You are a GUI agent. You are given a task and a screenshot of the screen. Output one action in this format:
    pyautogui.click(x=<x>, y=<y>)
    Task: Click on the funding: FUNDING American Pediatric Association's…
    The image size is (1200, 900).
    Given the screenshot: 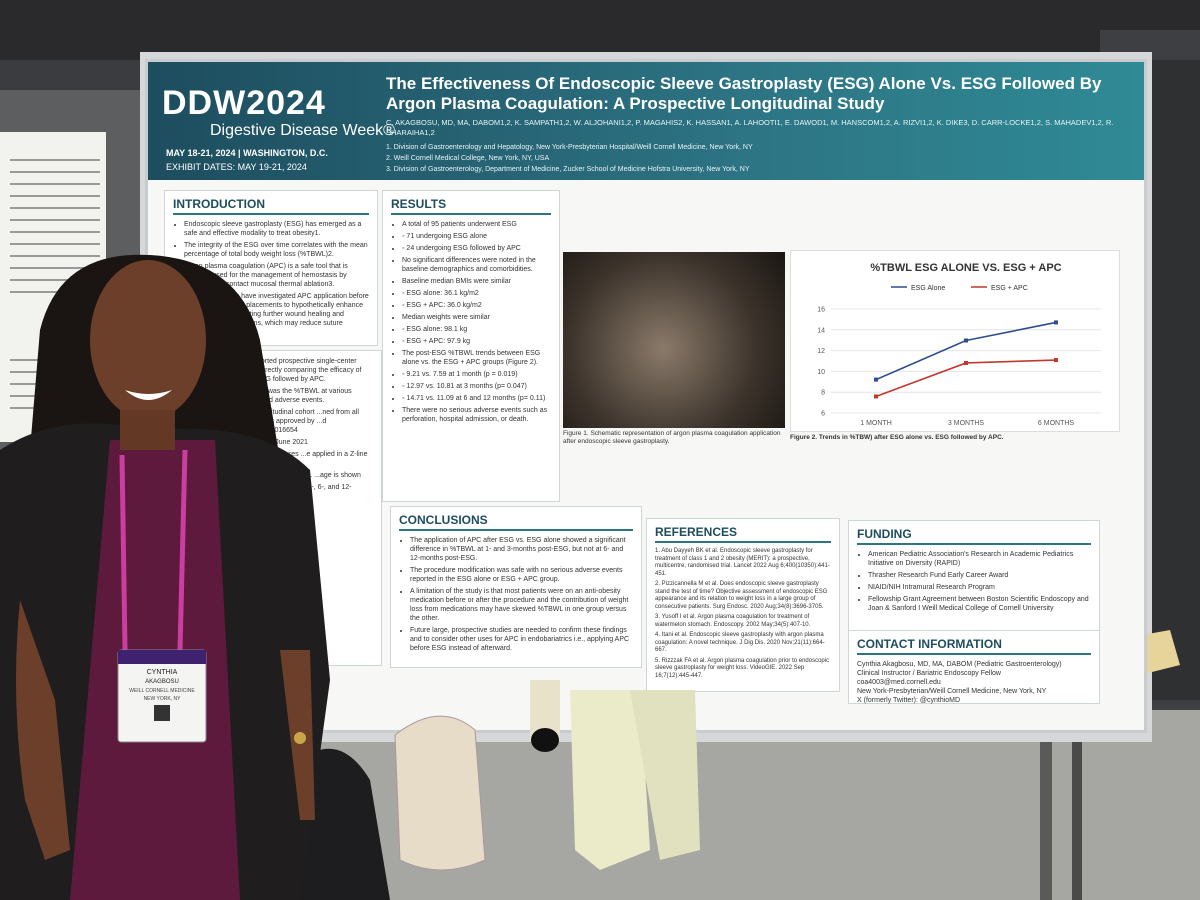 What is the action you would take?
    pyautogui.click(x=974, y=576)
    